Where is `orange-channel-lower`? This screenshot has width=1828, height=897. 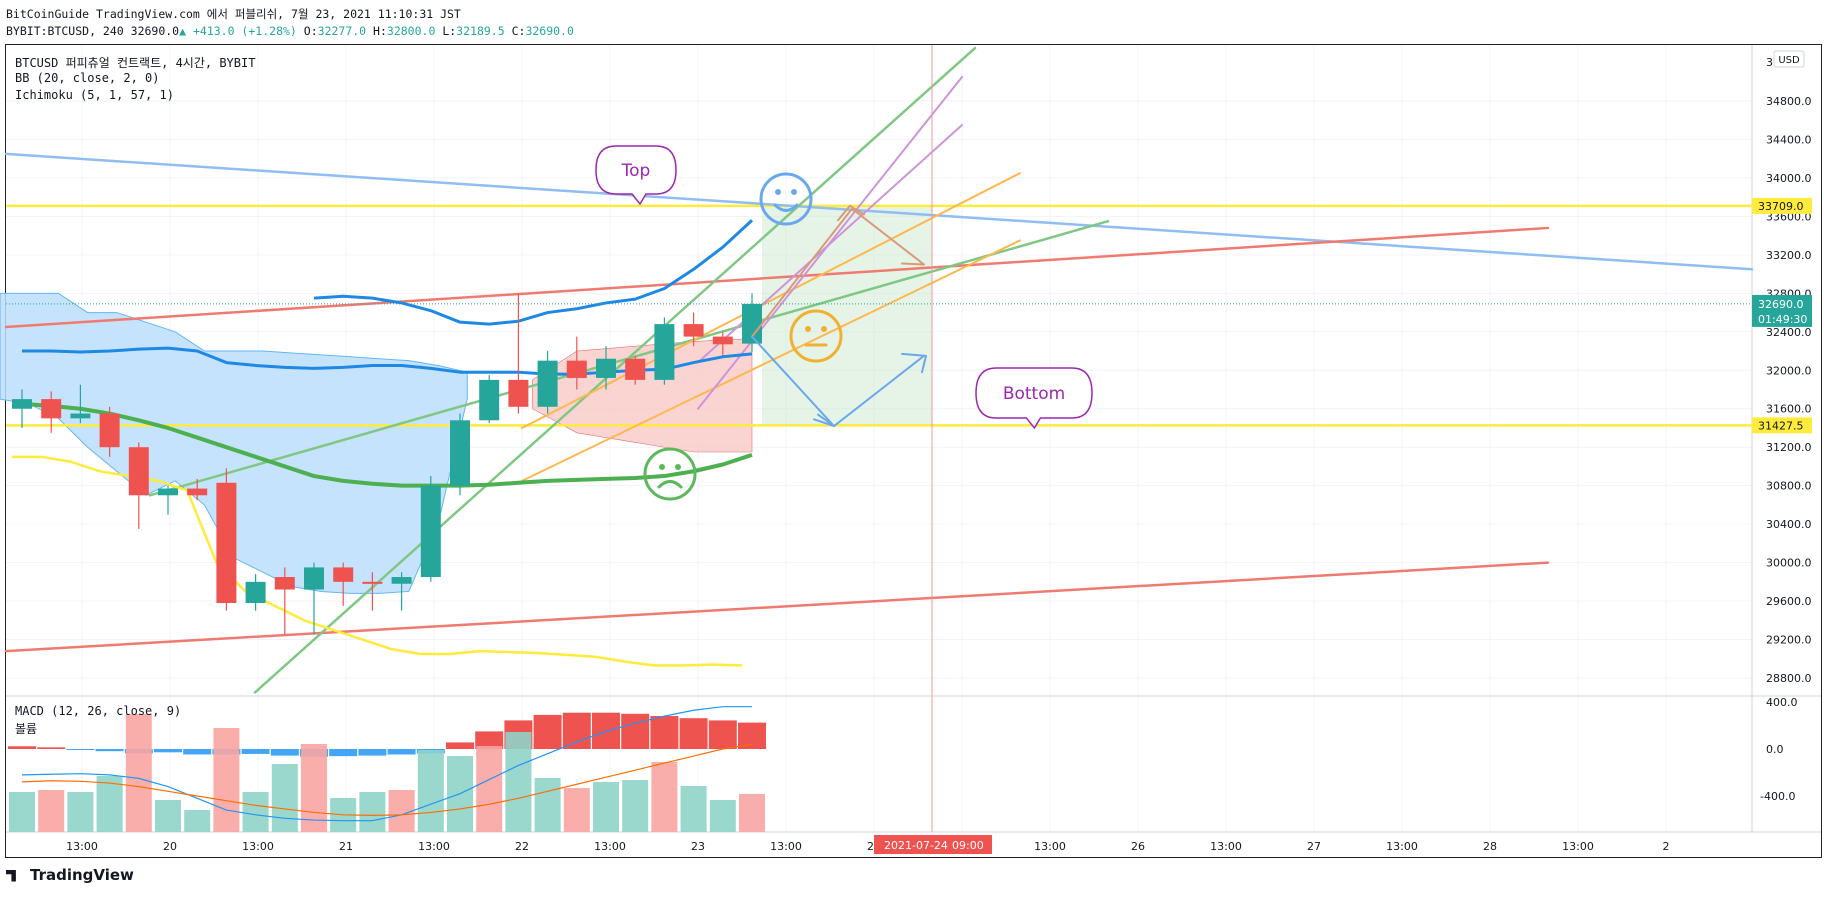
orange-channel-lower is located at coordinates (771, 360).